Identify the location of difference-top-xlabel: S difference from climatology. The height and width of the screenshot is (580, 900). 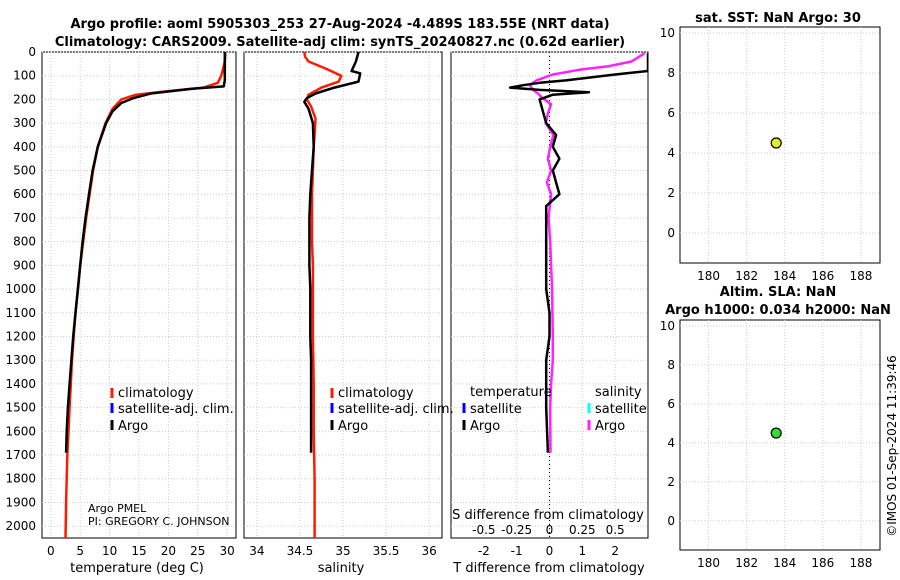
(548, 515).